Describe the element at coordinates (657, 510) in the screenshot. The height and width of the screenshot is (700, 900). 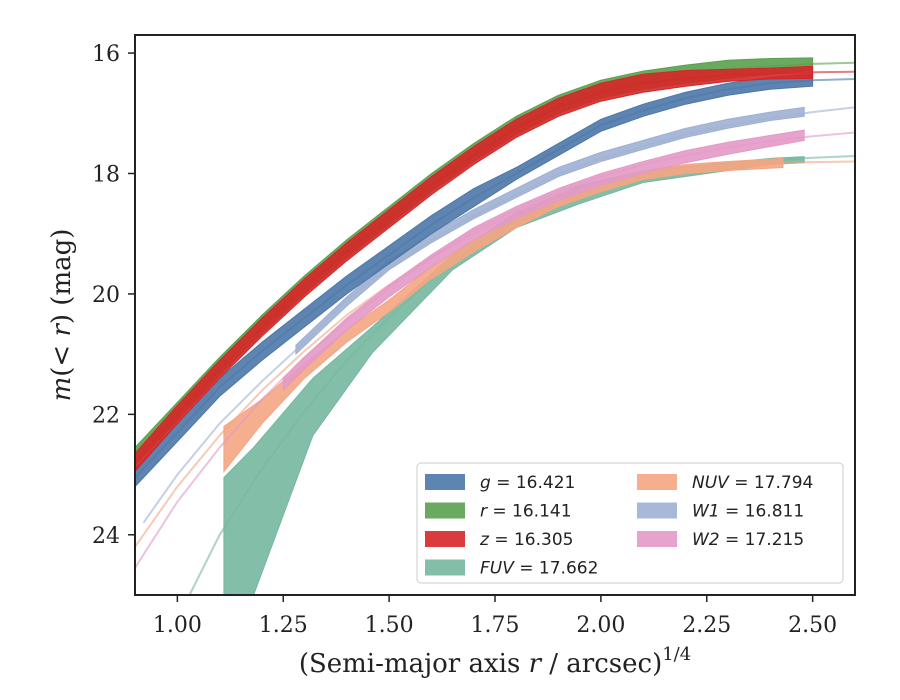
I see `legend-swatch-w1` at that location.